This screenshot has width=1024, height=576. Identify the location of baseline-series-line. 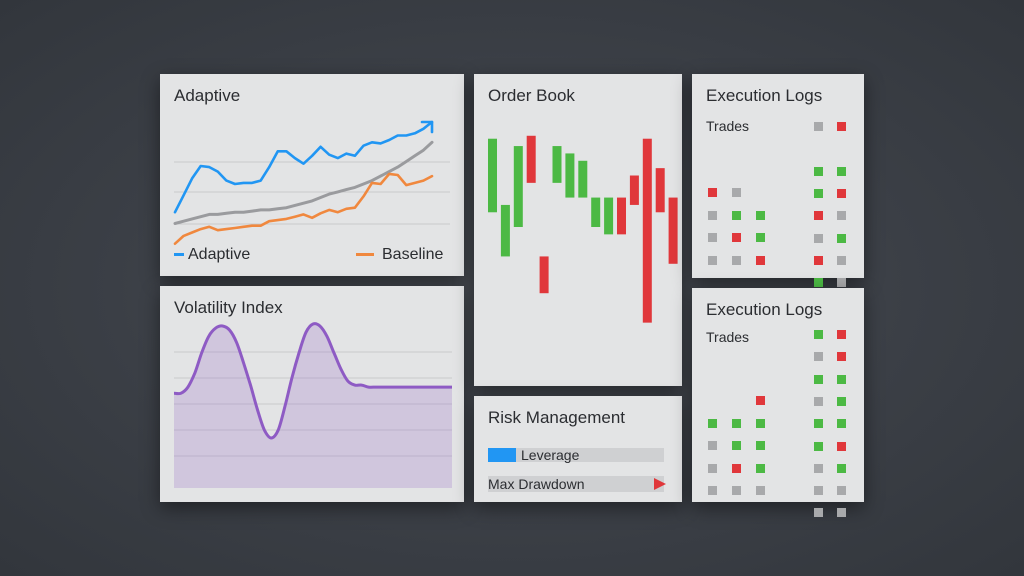
(303, 208).